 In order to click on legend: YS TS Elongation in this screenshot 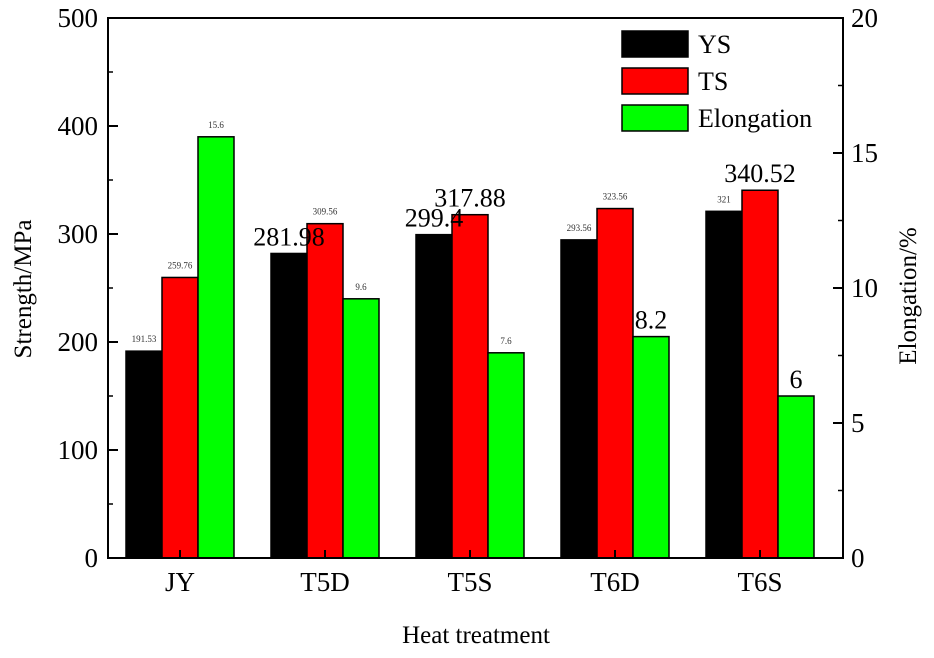, I will do `click(716, 81)`.